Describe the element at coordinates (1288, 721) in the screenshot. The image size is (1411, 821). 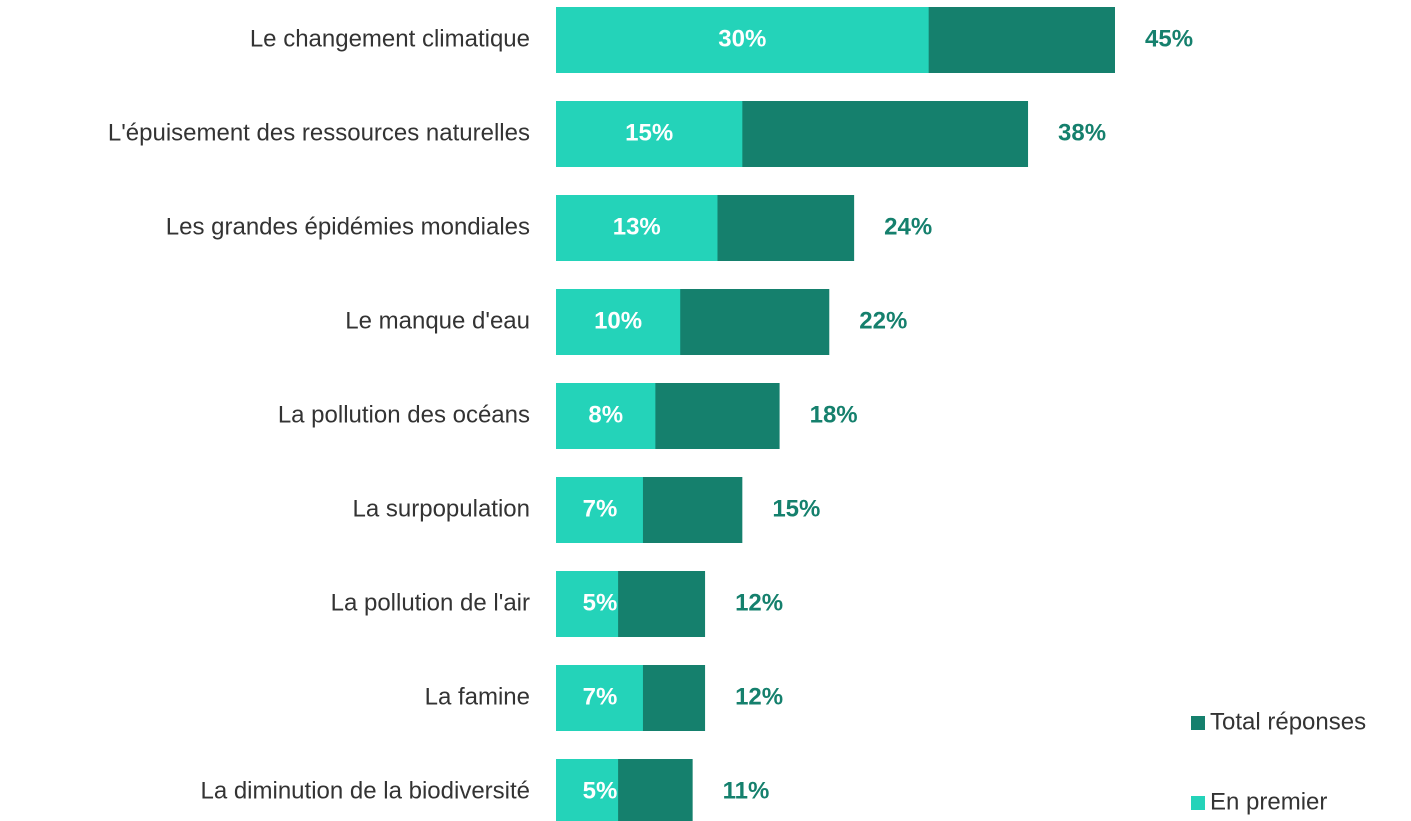
I see `legend-label: Total réponses` at that location.